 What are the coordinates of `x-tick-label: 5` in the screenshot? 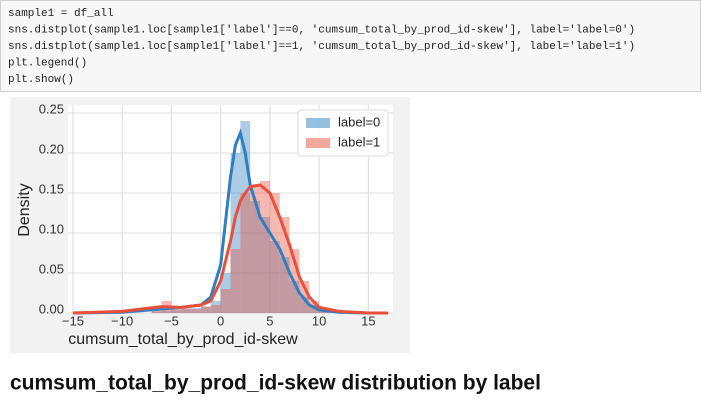 It's located at (269, 320).